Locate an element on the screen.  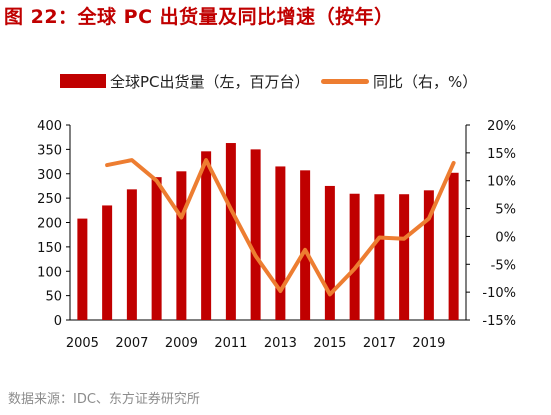
bar-2011 is located at coordinates (230, 231).